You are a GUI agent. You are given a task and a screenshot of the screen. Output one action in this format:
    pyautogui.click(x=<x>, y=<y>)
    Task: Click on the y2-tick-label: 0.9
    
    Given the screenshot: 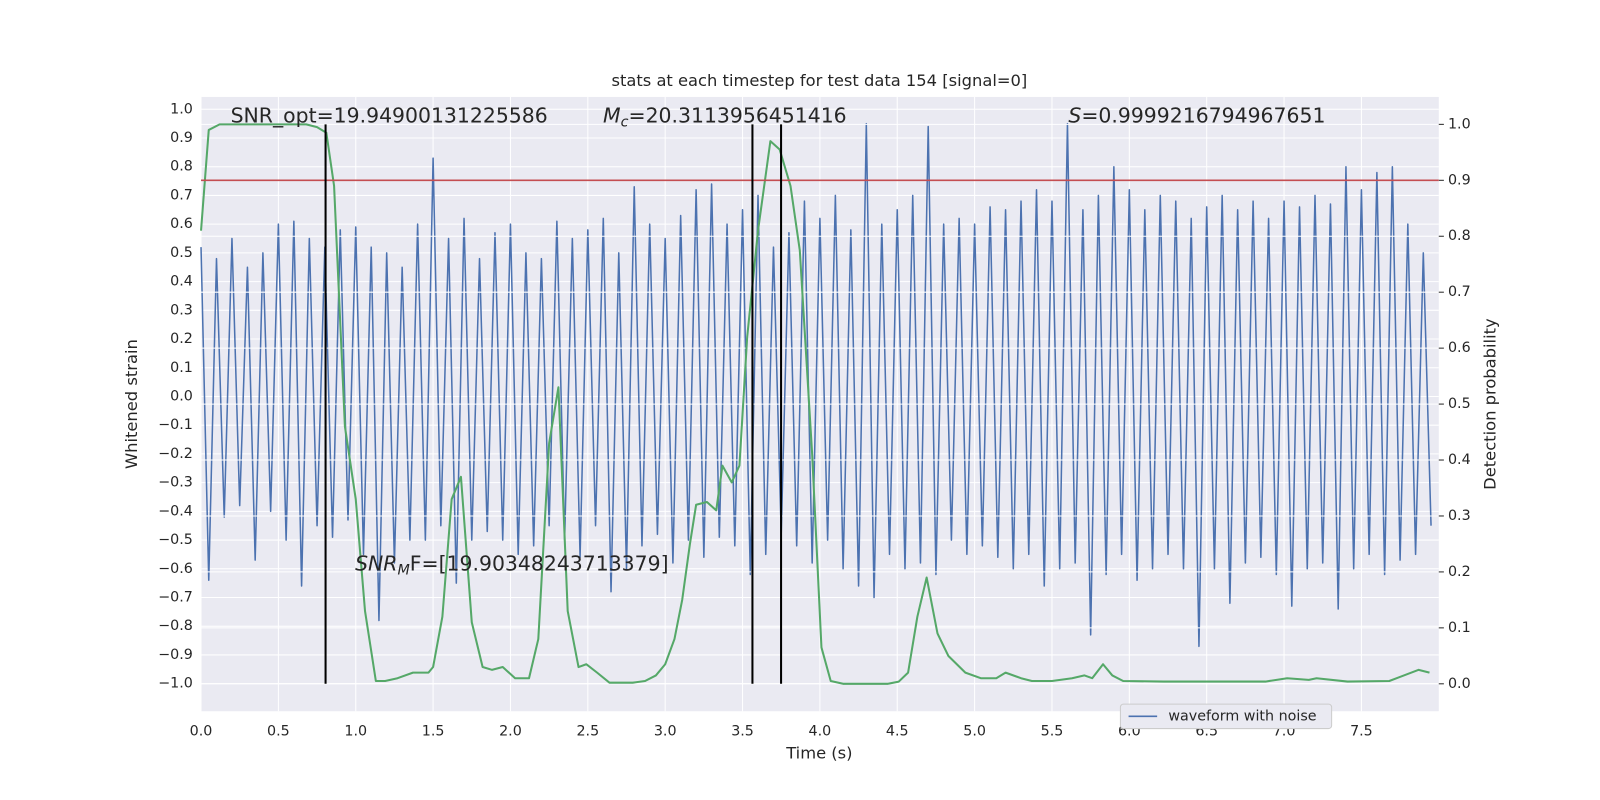 What is the action you would take?
    pyautogui.click(x=1459, y=180)
    